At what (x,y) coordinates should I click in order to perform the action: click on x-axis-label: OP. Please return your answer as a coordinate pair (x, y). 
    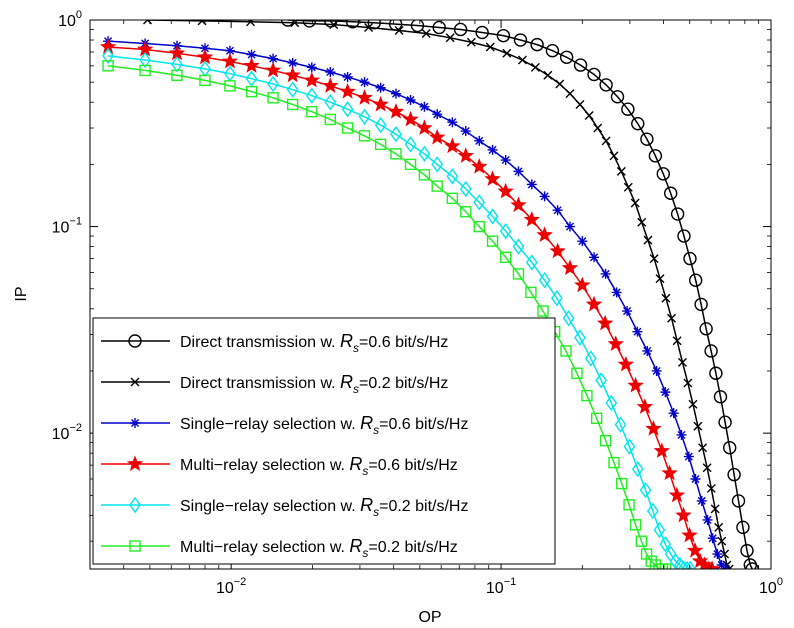
    Looking at the image, I should click on (429, 617).